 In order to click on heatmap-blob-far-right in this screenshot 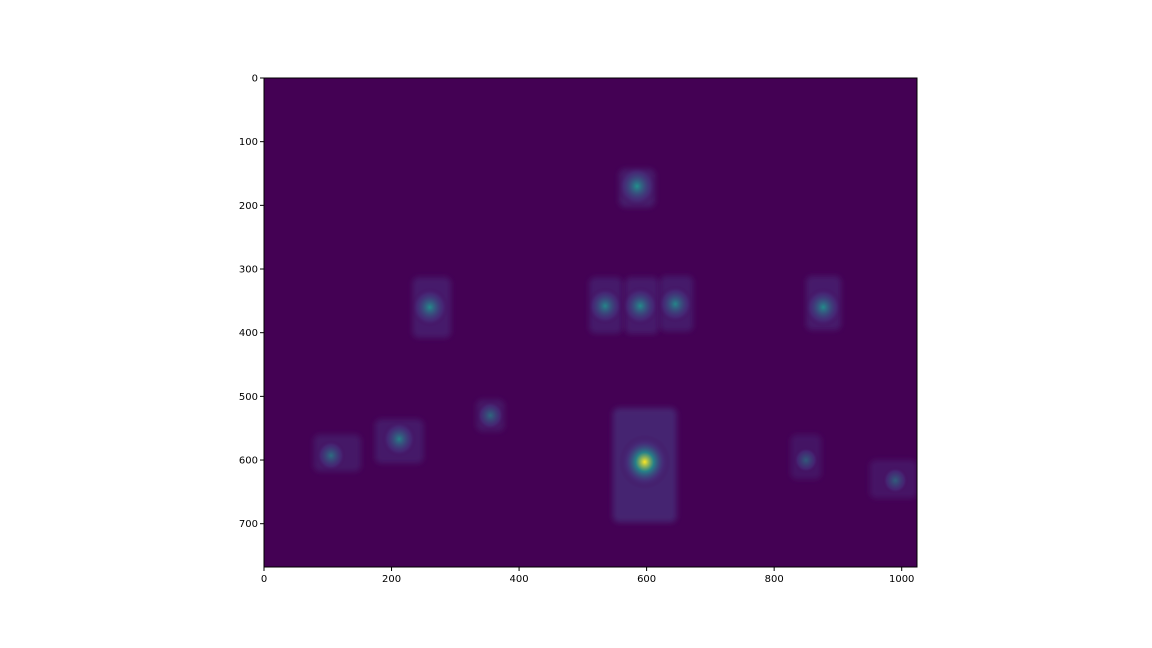, I will do `click(895, 480)`.